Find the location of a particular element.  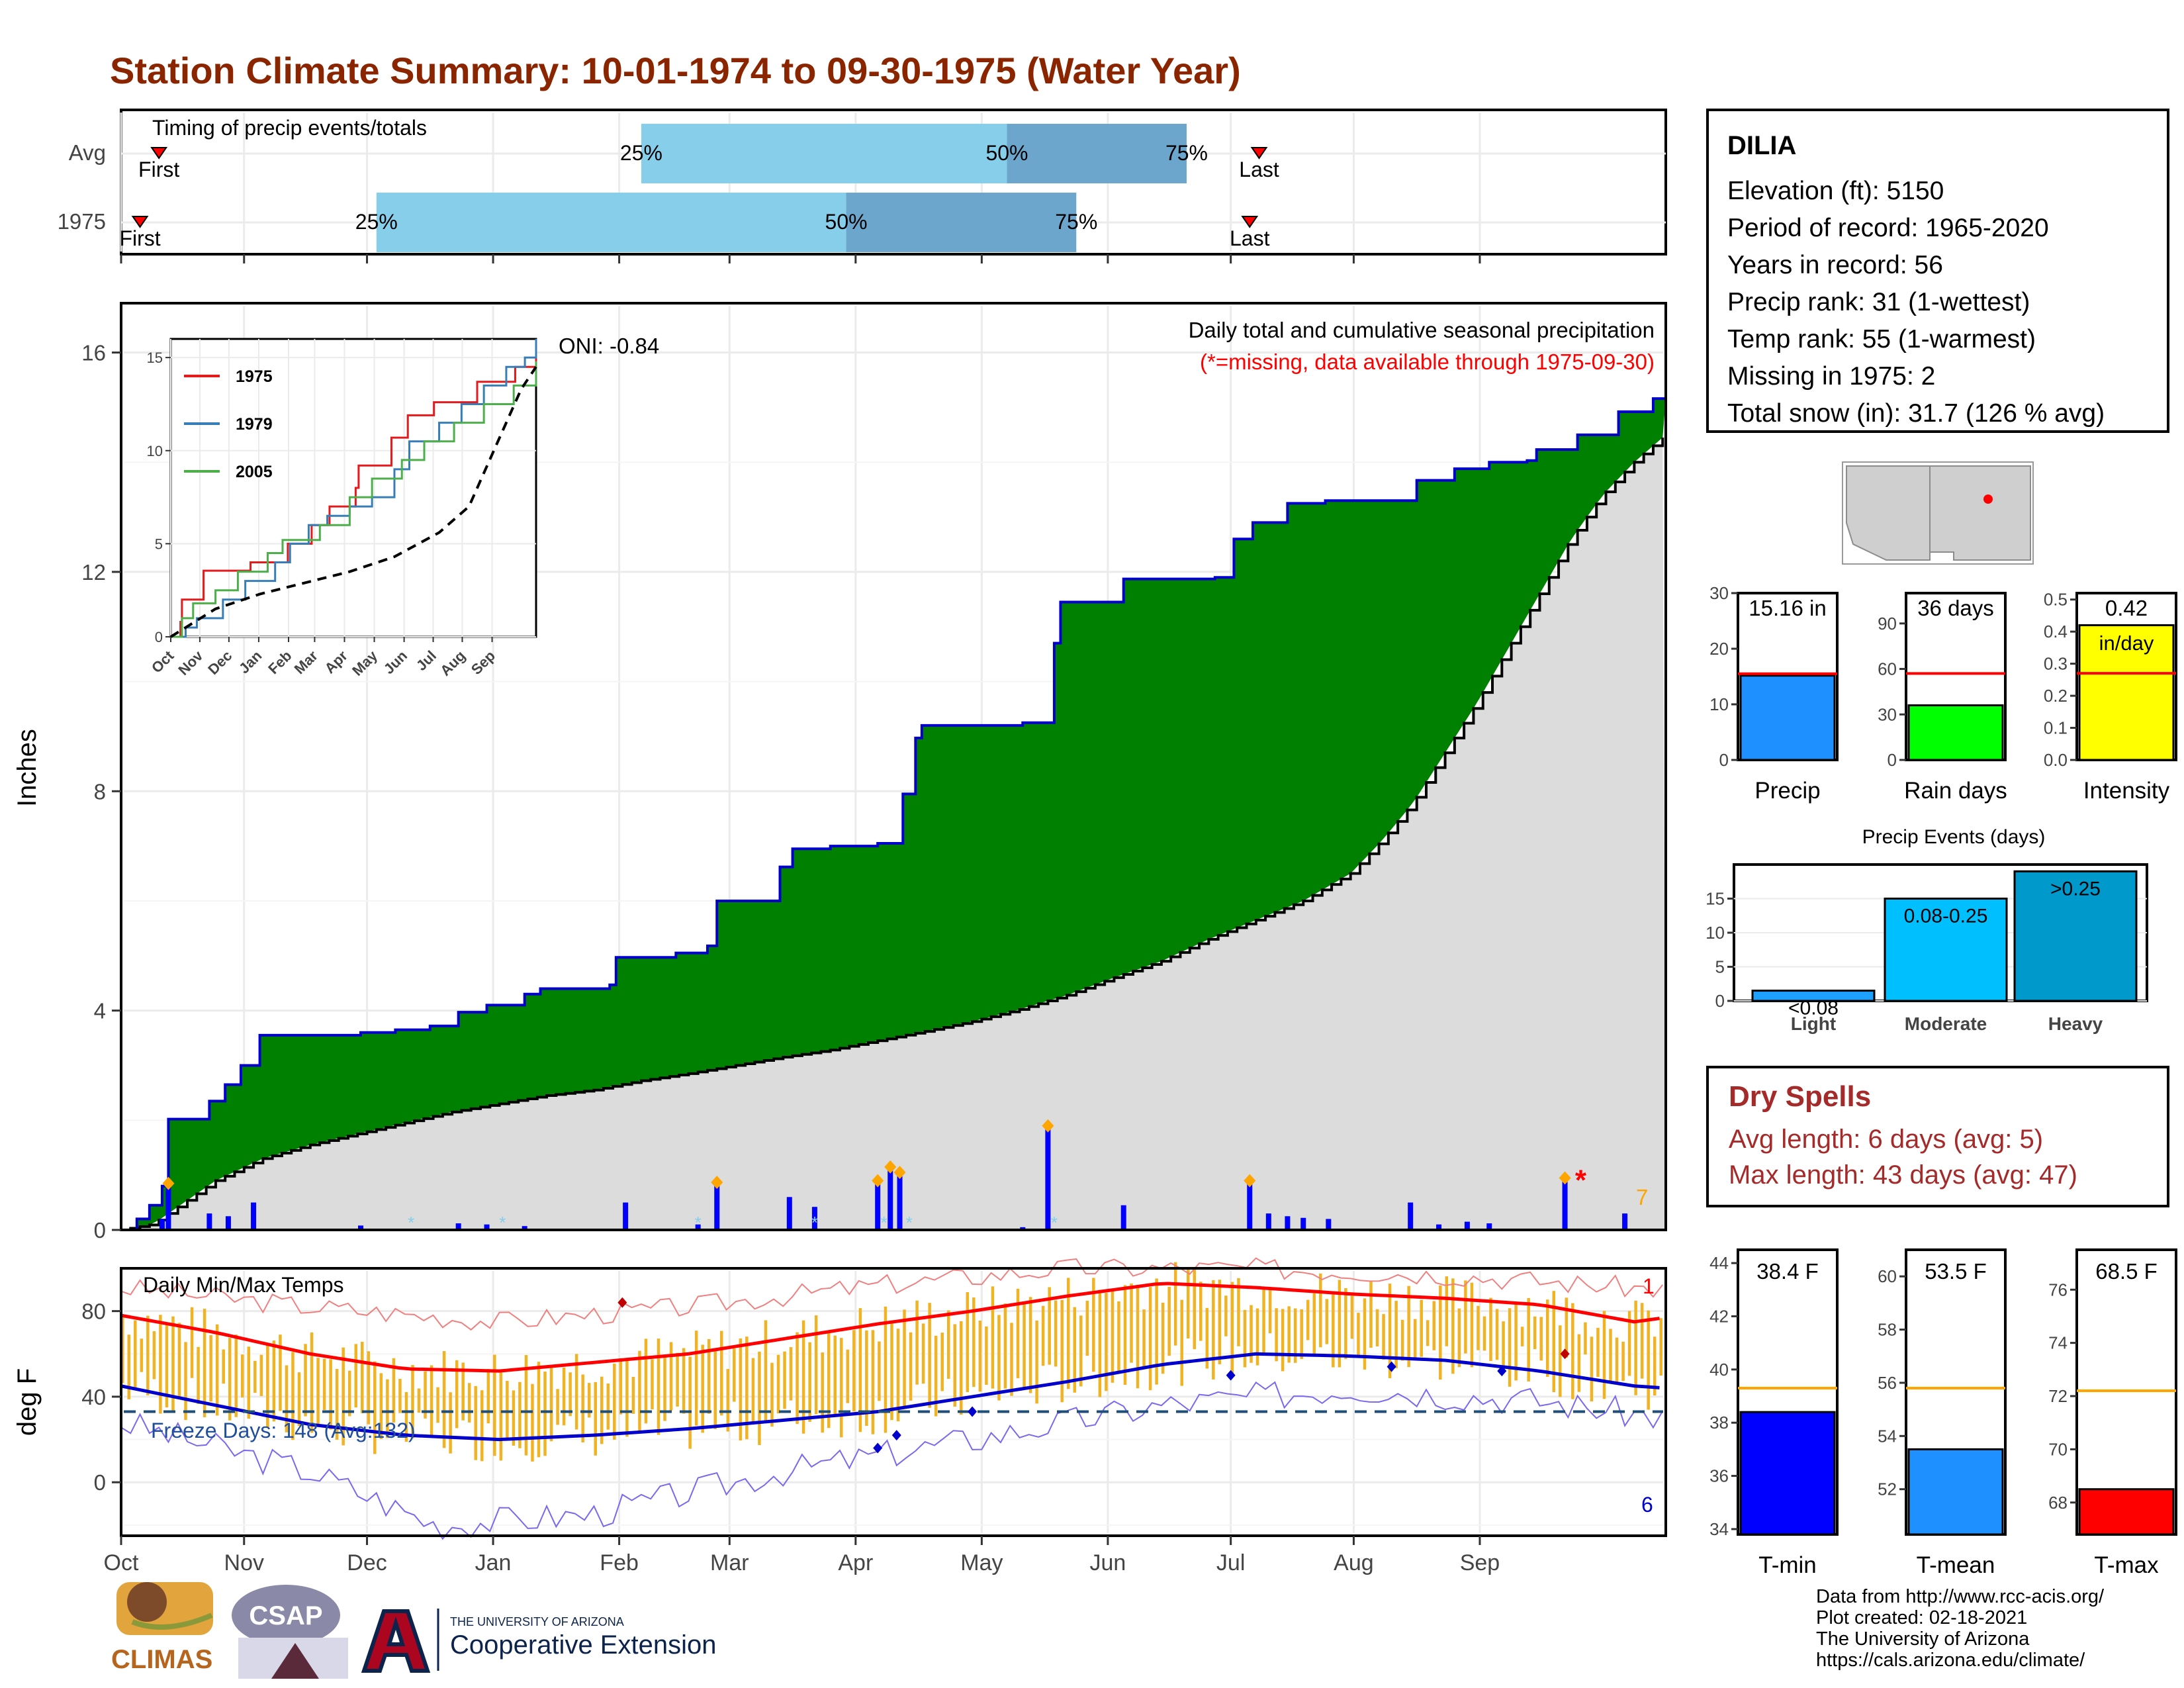

stat-value-label: 0.42 is located at coordinates (2126, 608).